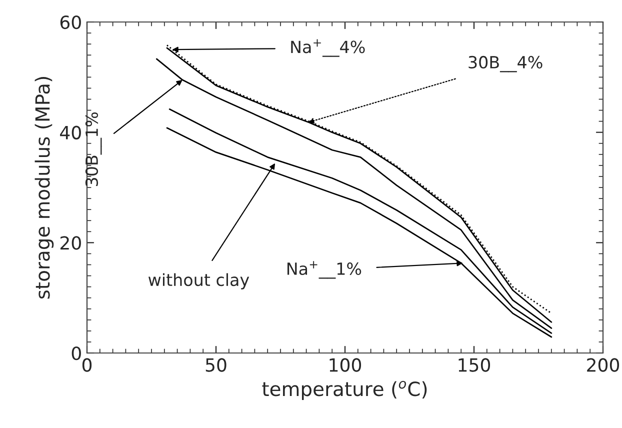  What do you see at coordinates (44, 188) in the screenshot?
I see `y-axis-title: storage modulus (MPa)` at bounding box center [44, 188].